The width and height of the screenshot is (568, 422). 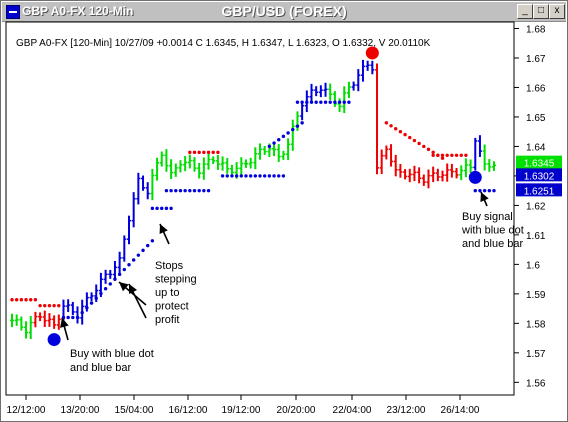 I want to click on y-tick-label: 1.56, so click(x=536, y=383).